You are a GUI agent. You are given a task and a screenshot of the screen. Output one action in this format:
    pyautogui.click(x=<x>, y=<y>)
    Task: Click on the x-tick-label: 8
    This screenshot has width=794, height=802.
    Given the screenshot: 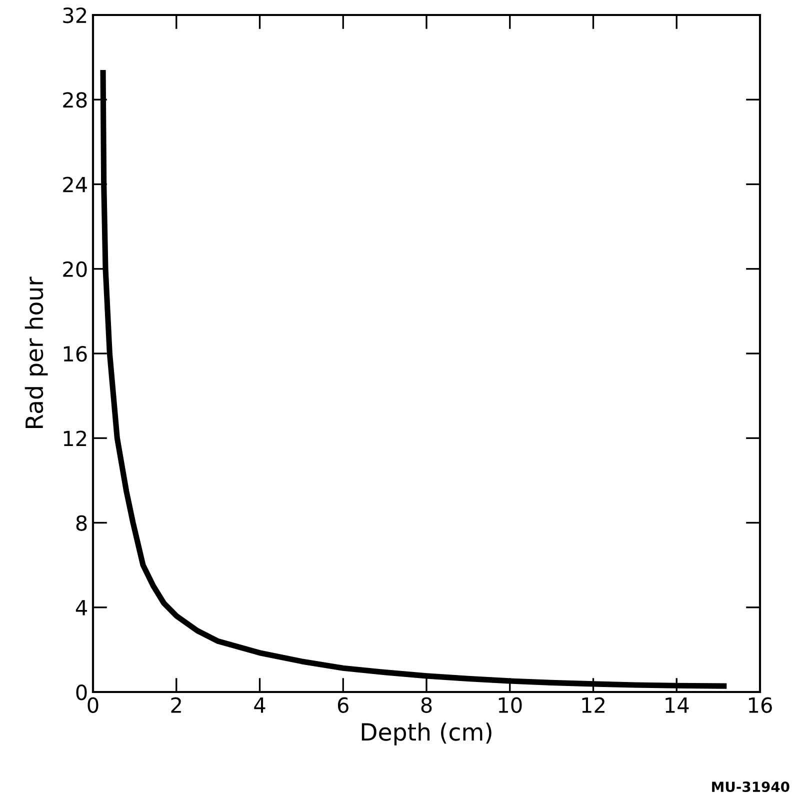 What is the action you would take?
    pyautogui.click(x=426, y=705)
    